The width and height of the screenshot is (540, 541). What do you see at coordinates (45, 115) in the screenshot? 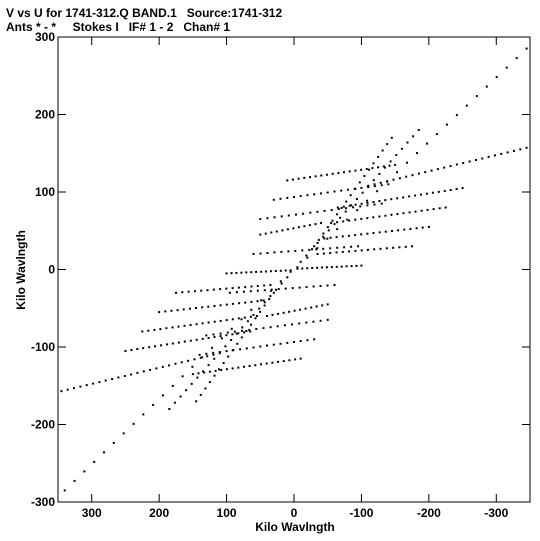
I see `y-tick-label: 200` at bounding box center [45, 115].